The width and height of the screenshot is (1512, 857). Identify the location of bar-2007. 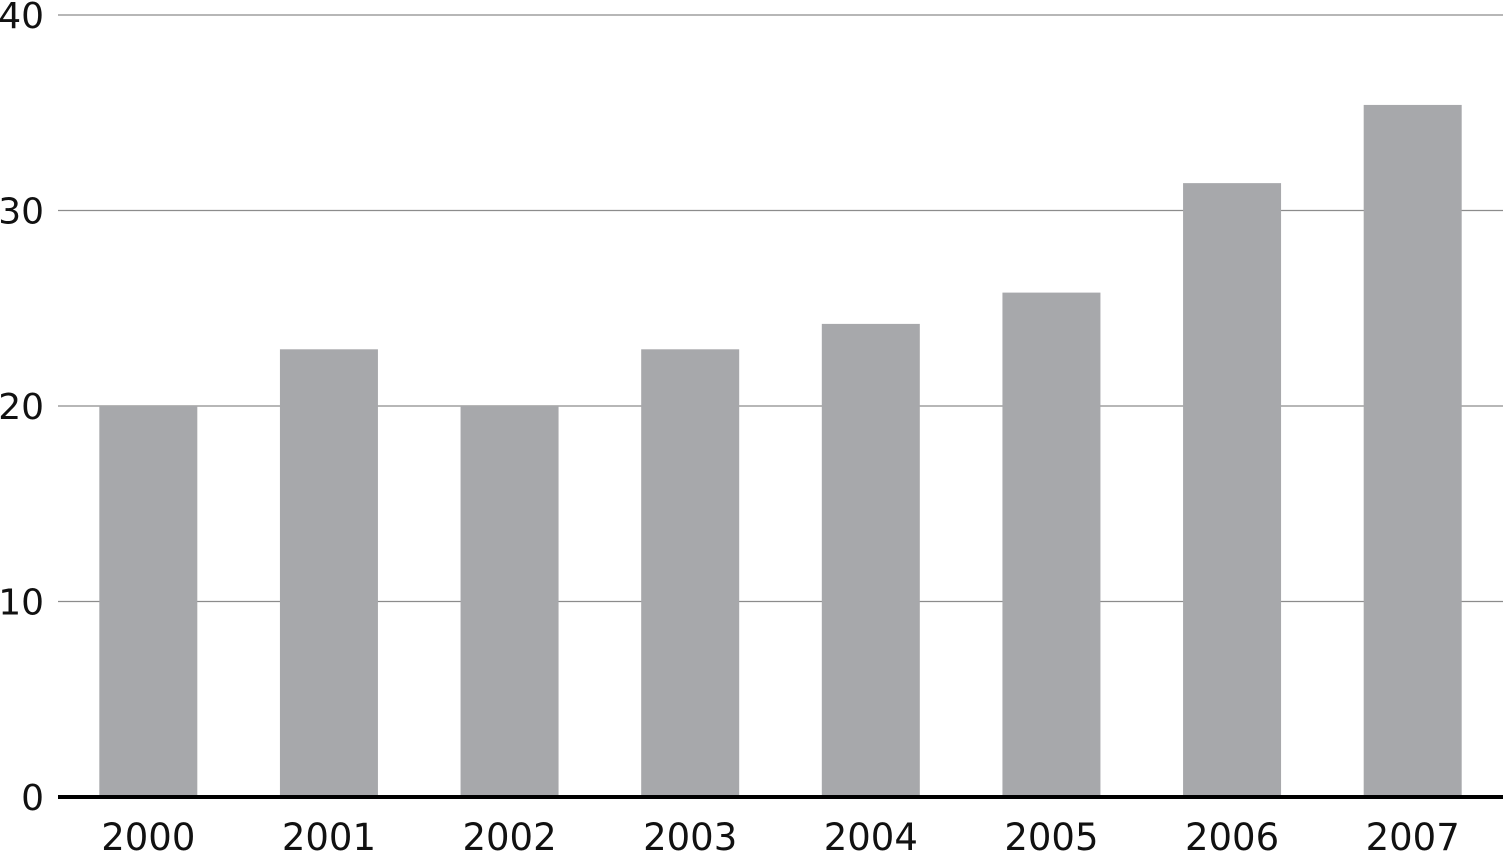
(1412, 451).